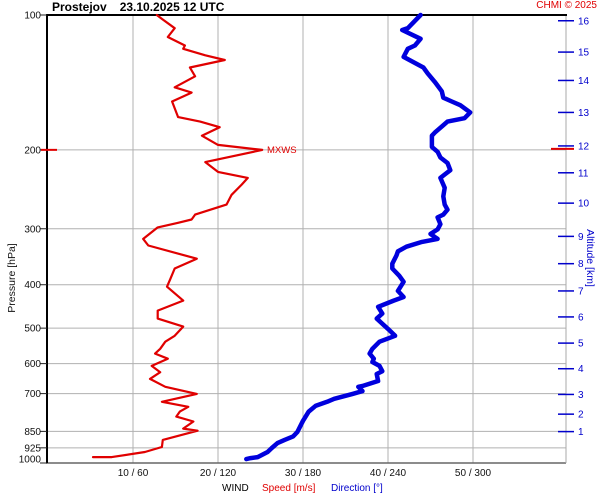 Image resolution: width=600 pixels, height=500 pixels. Describe the element at coordinates (32, 16) in the screenshot. I see `pressure-tick-label: 100` at that location.